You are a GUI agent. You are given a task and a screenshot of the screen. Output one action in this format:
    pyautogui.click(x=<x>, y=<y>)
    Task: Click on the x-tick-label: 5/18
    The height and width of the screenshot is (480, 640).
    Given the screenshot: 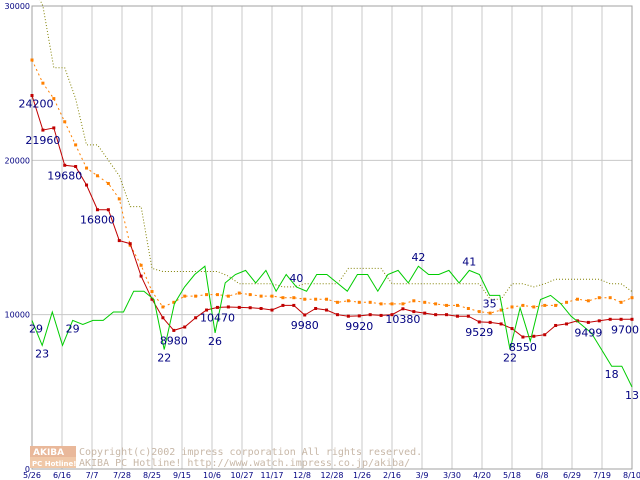 What is the action you would take?
    pyautogui.click(x=512, y=475)
    